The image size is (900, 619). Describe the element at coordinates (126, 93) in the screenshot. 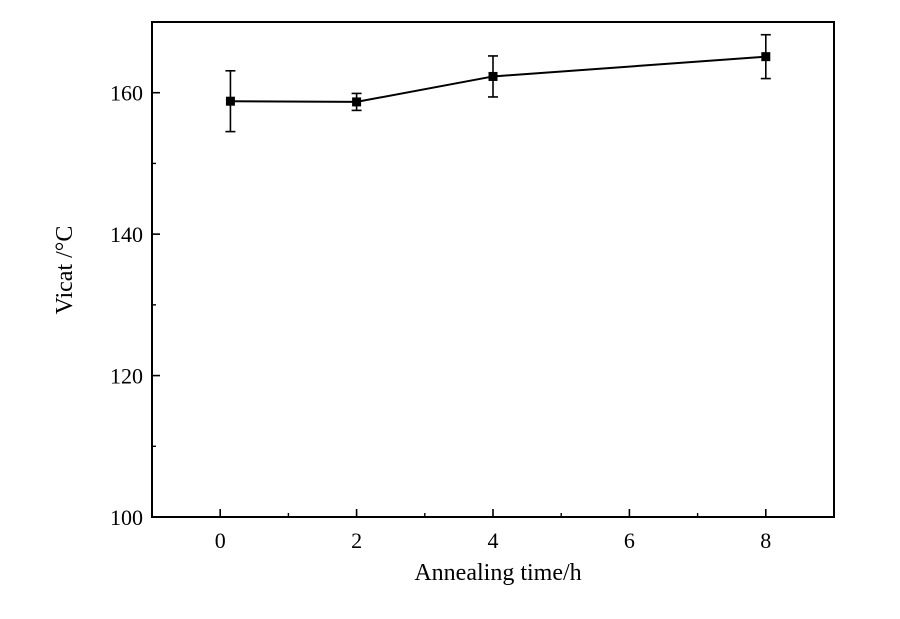

I see `y-tick-label: 160` at that location.